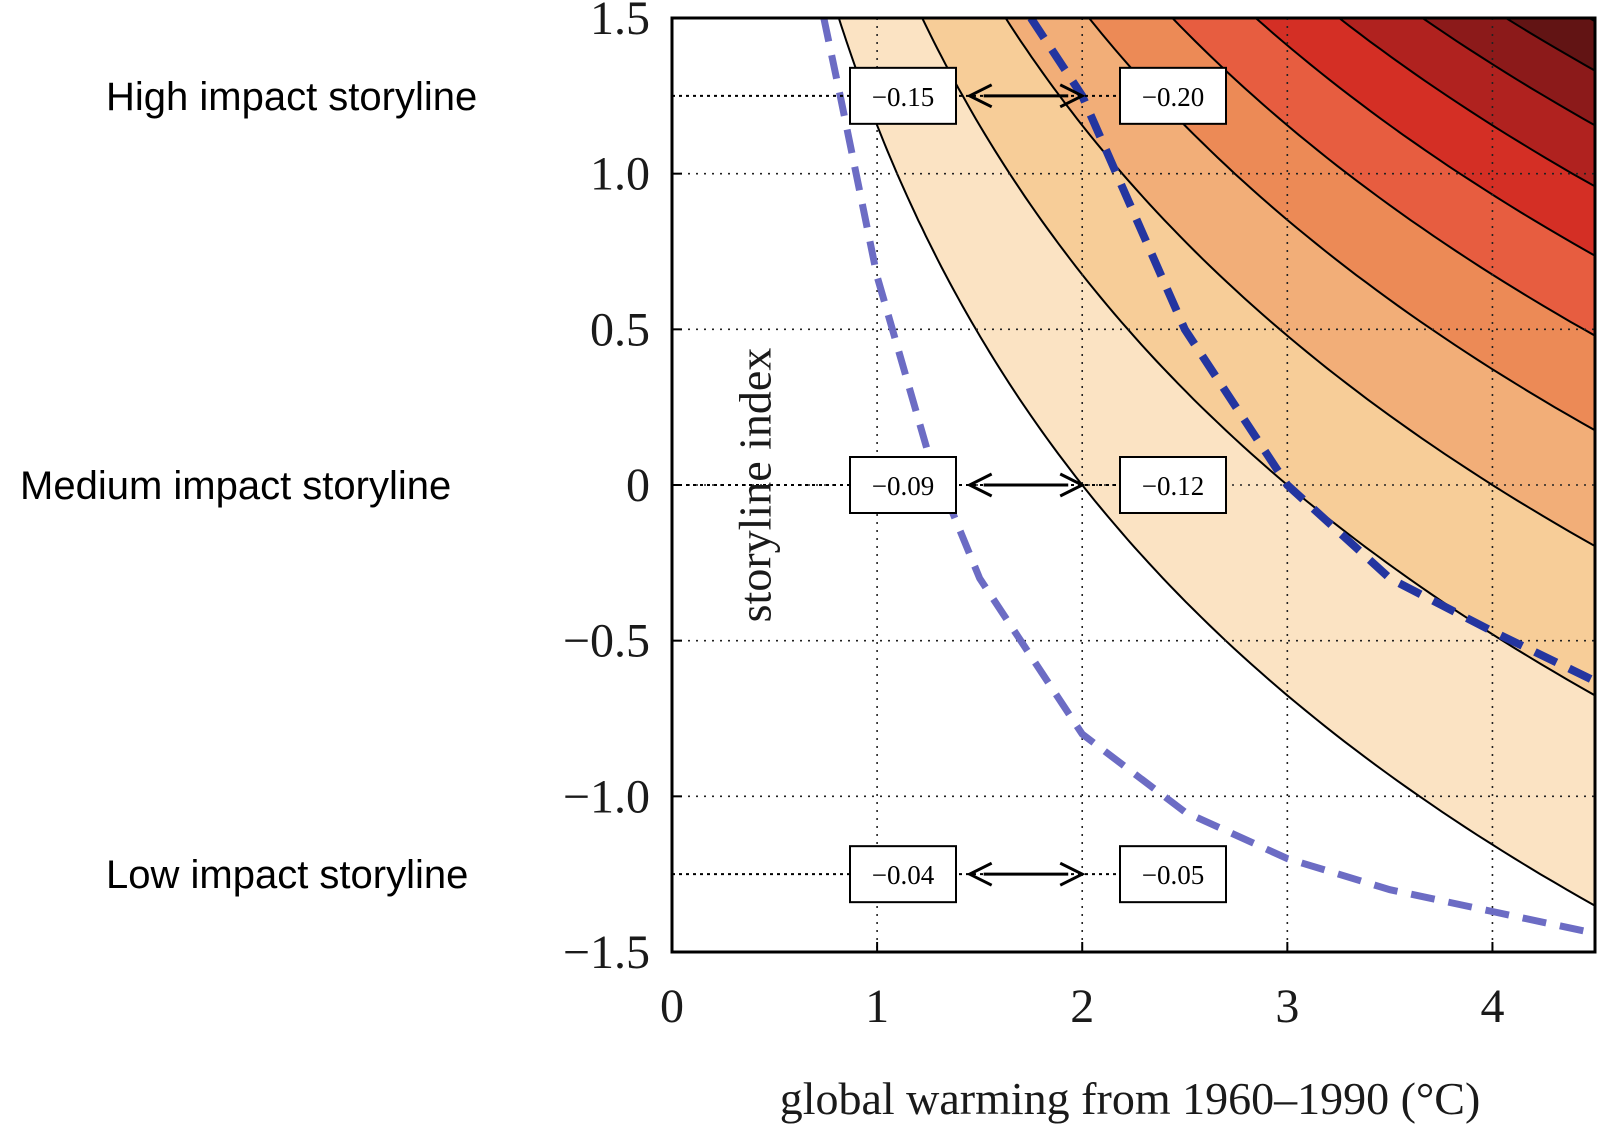 The image size is (1620, 1138). Describe the element at coordinates (620, 22) in the screenshot. I see `y-tick-label: 1.5` at that location.